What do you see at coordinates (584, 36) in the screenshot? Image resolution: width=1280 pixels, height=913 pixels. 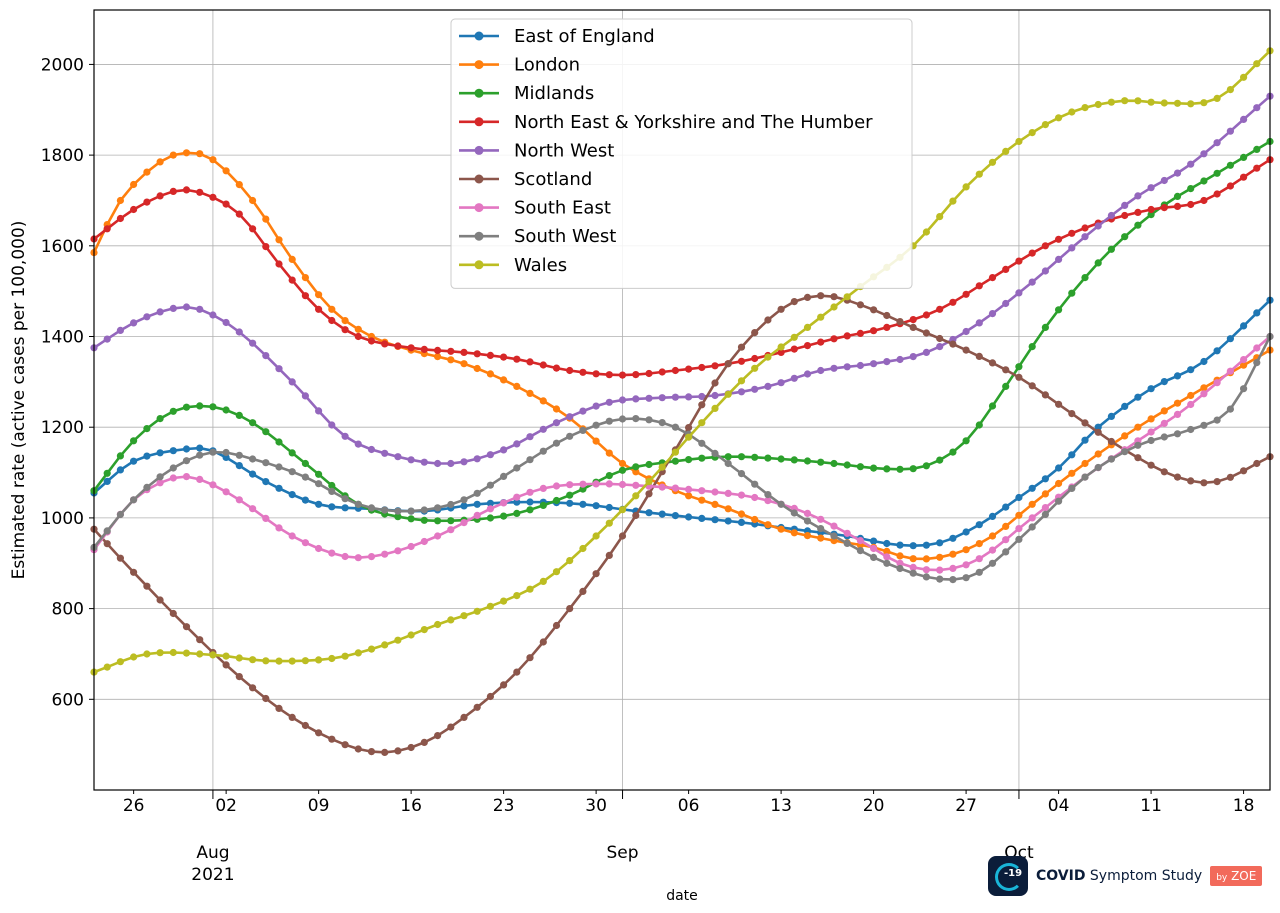 I see `legend-label: East of England` at bounding box center [584, 36].